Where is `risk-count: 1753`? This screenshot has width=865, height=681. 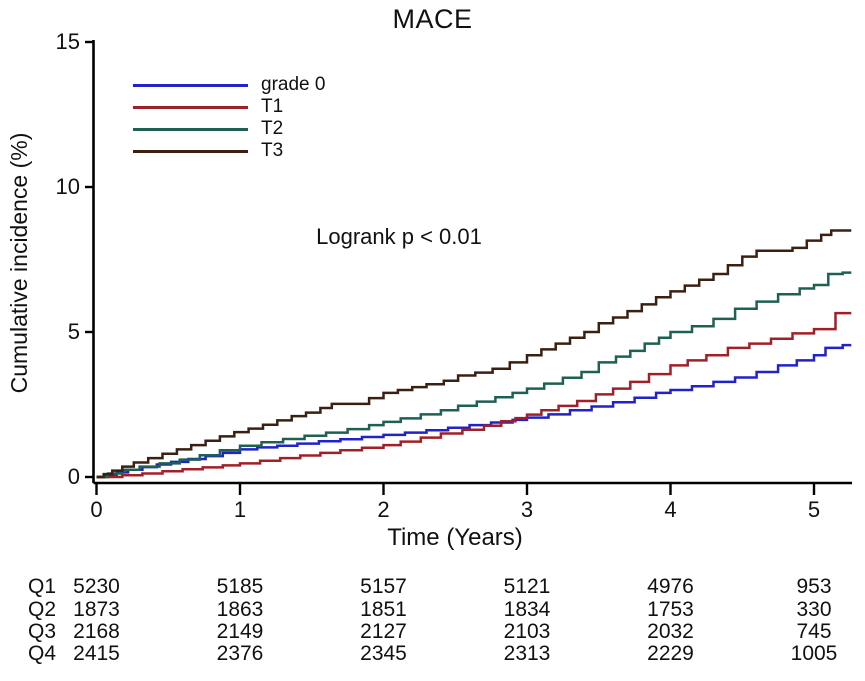
risk-count: 1753 is located at coordinates (670, 609).